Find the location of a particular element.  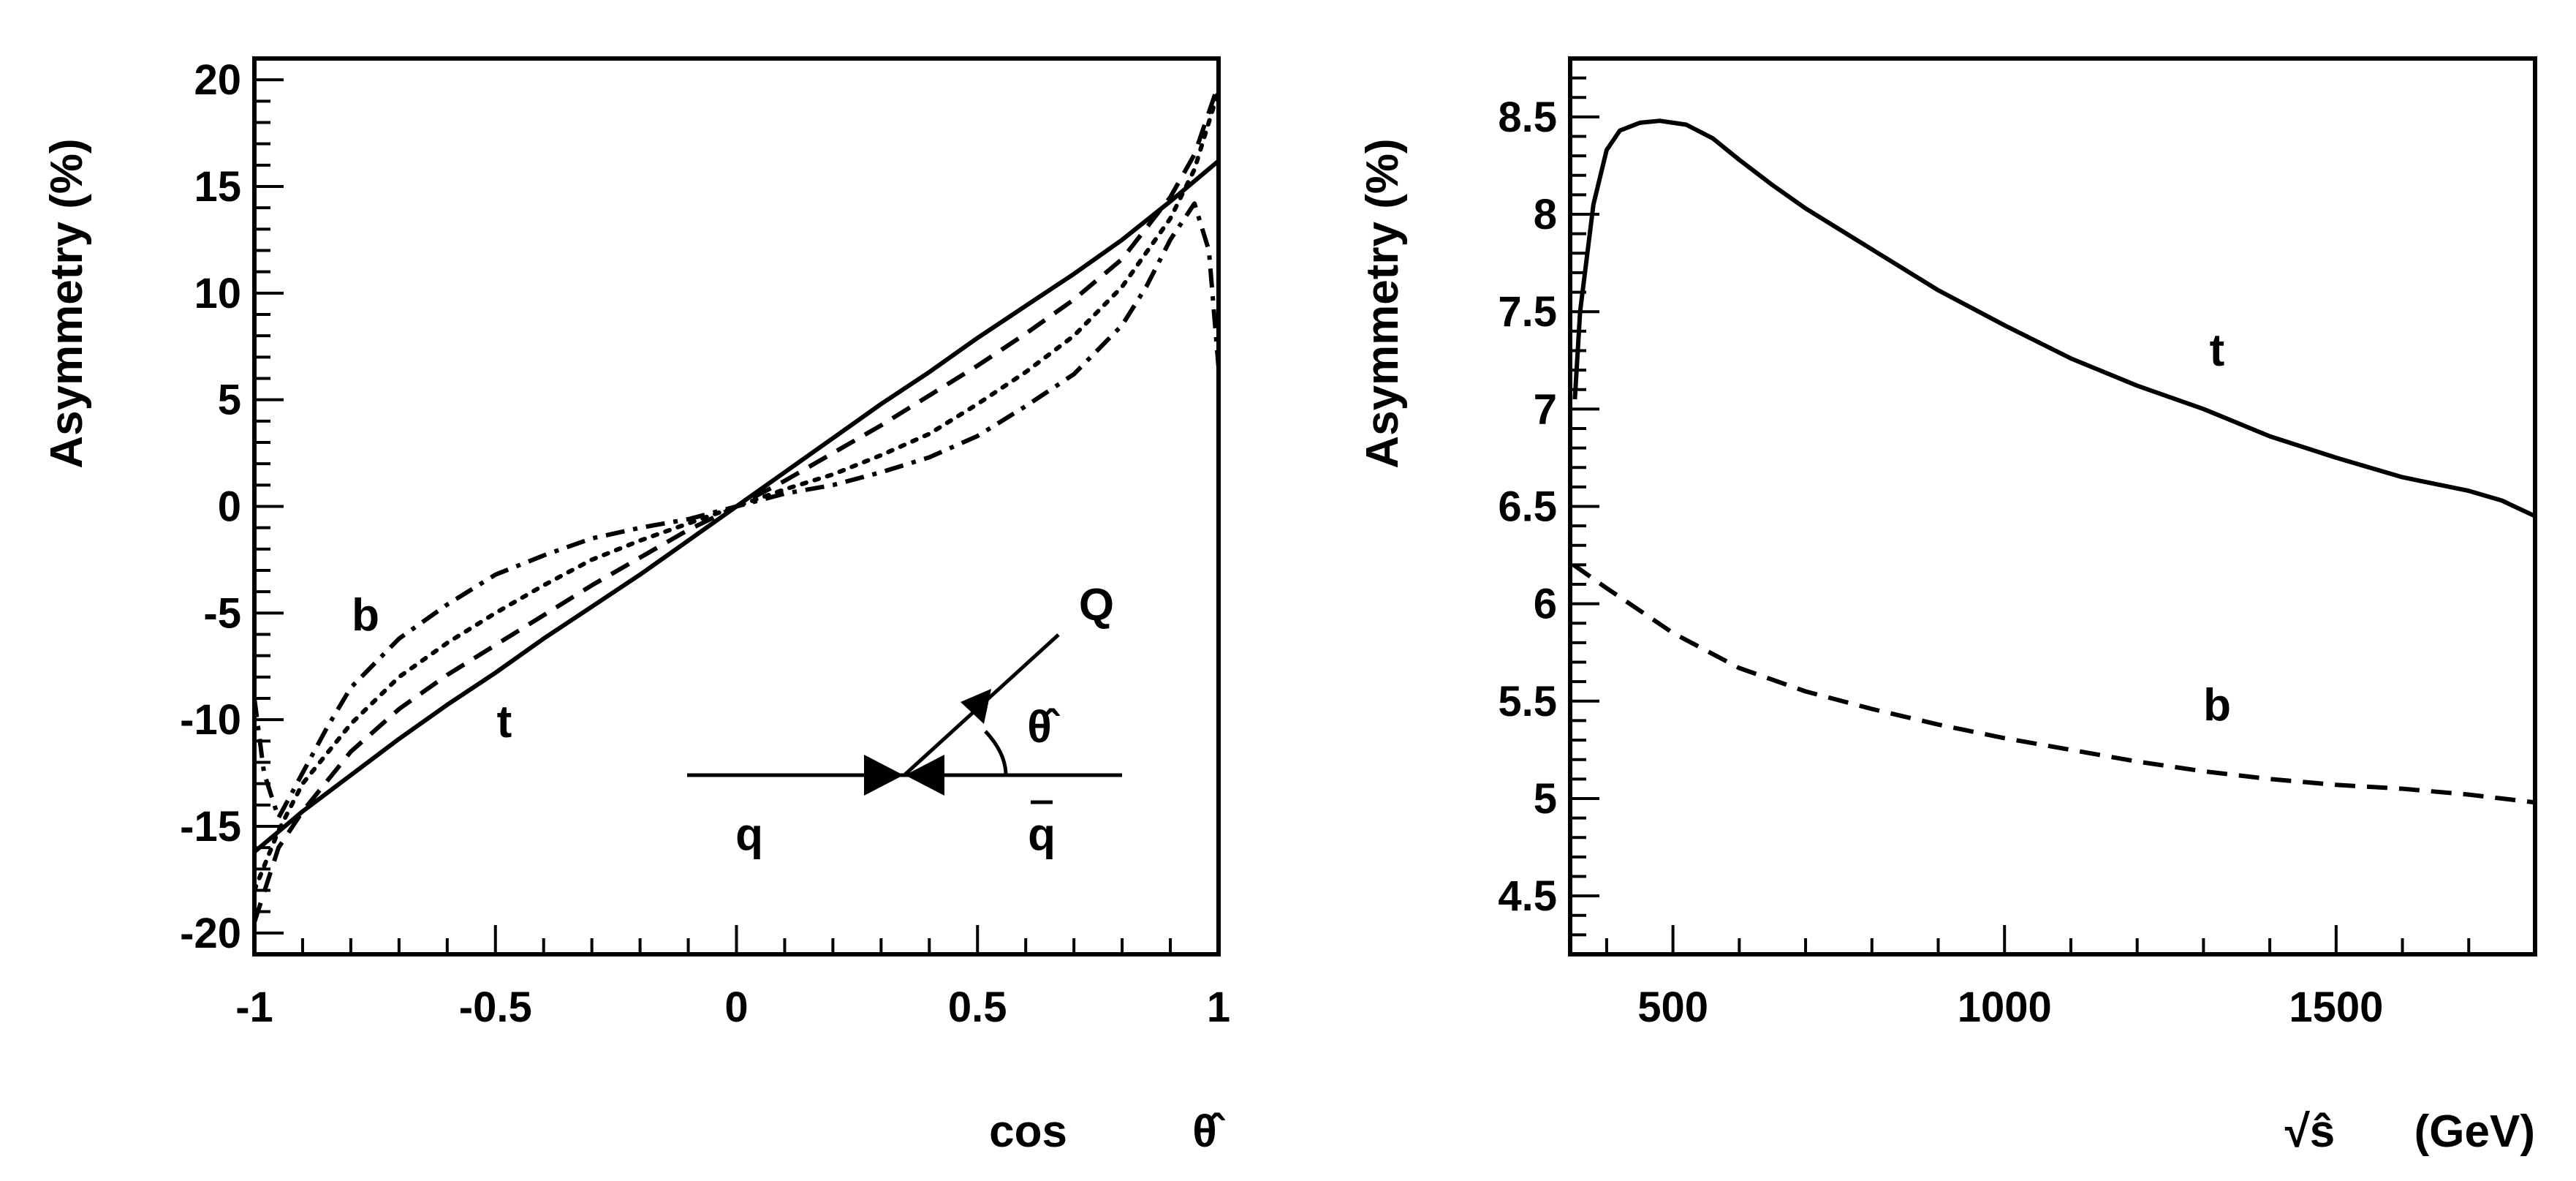

left-y-tick-labels: -20 -15 -10 -5 0 5 10 15 20 is located at coordinates (210, 506).